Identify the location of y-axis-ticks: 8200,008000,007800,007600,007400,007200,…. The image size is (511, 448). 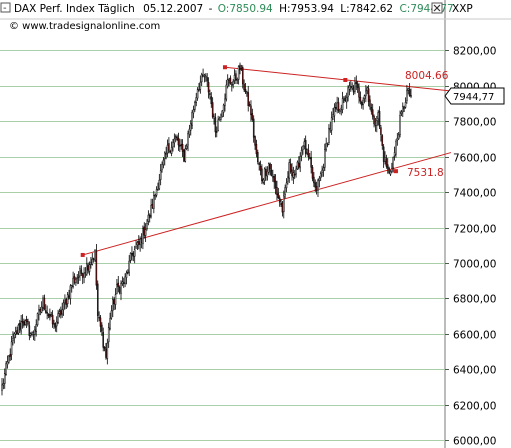
(470, 247).